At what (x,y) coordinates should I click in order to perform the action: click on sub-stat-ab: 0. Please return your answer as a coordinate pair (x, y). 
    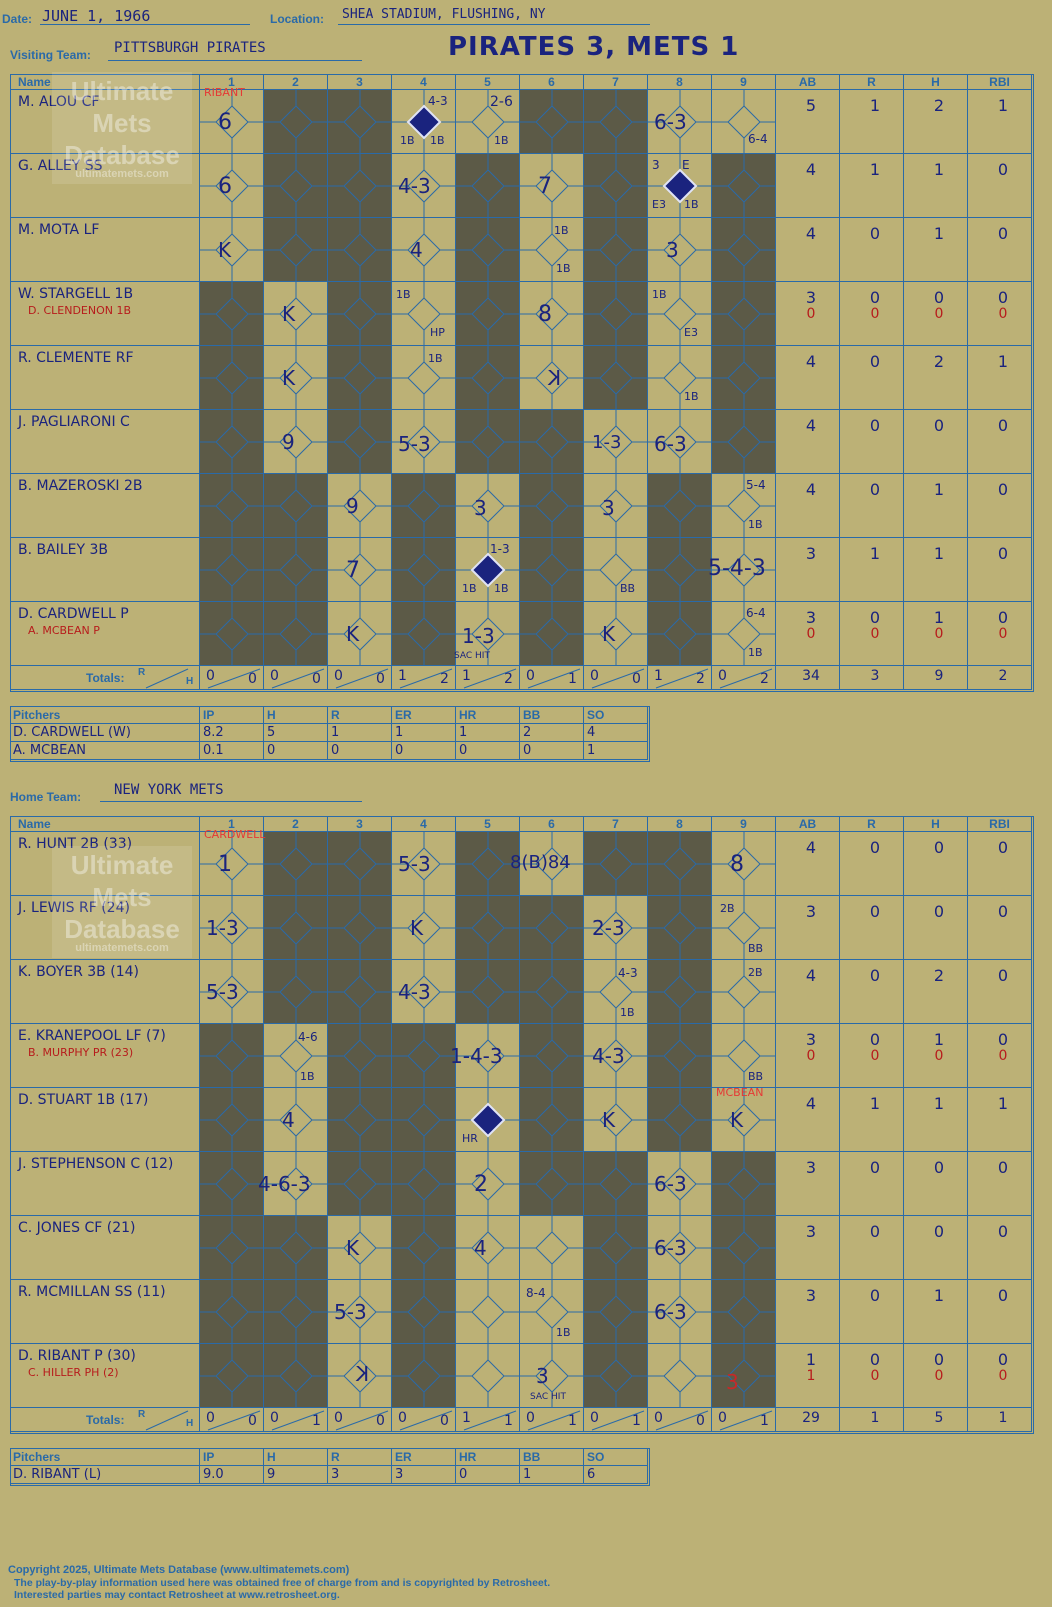
    Looking at the image, I should click on (811, 634).